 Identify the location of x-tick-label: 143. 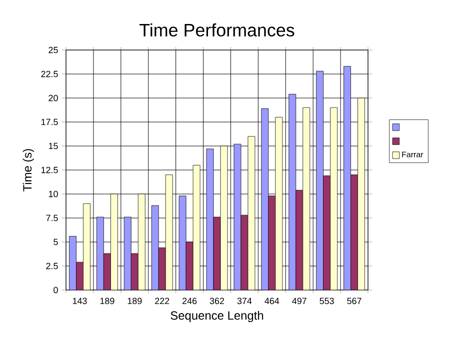
(79, 301).